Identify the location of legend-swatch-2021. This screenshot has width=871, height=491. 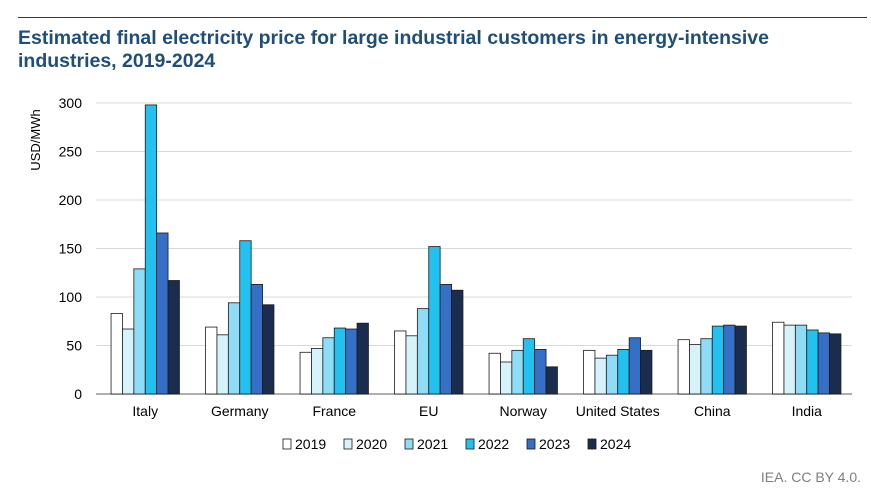
(409, 444).